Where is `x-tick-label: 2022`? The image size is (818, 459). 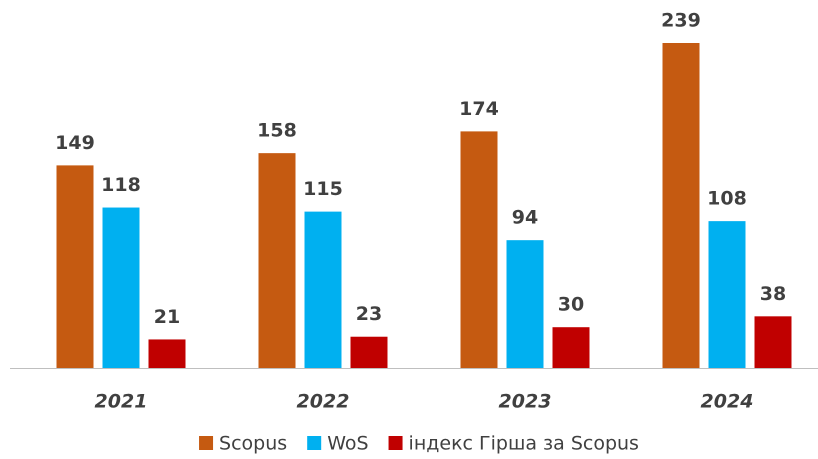
x-tick-label: 2022 is located at coordinates (323, 402).